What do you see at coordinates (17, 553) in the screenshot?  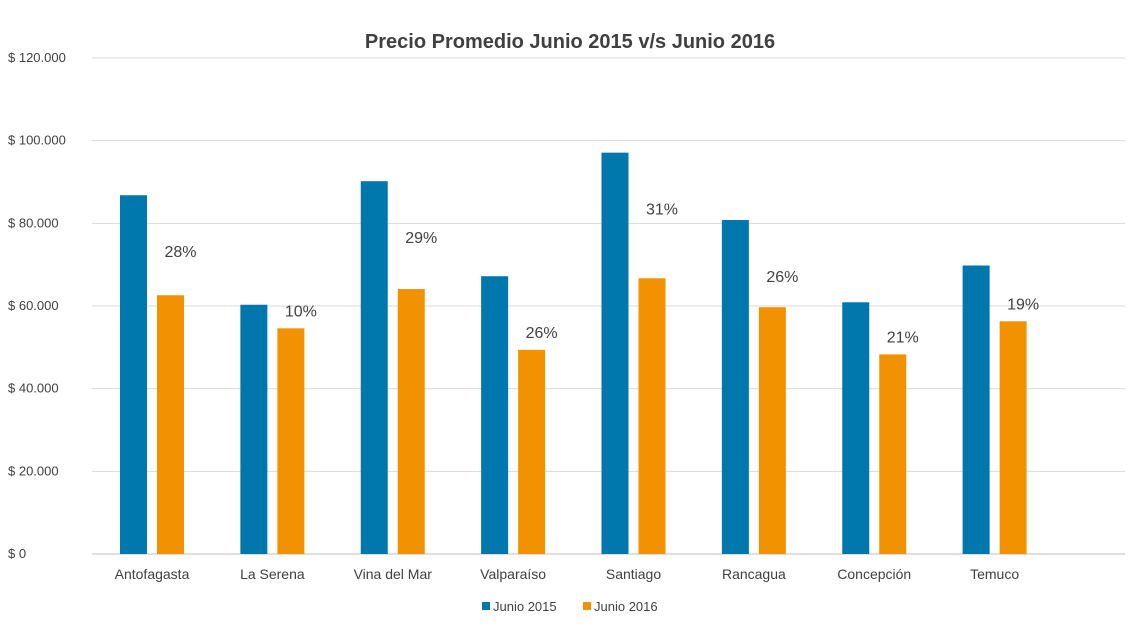 I see `y-tick-label: $ 0` at bounding box center [17, 553].